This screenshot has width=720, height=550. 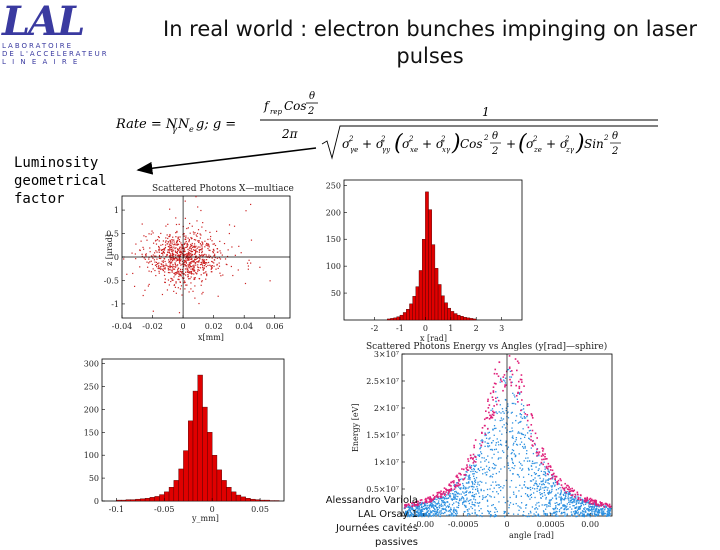 What do you see at coordinates (506, 524) in the screenshot?
I see `chart4-xtick: 0` at bounding box center [506, 524].